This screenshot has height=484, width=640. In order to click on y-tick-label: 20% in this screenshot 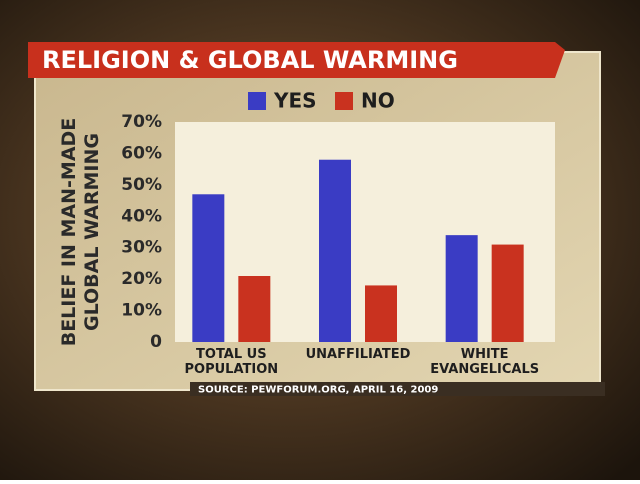, I will do `click(141, 279)`.